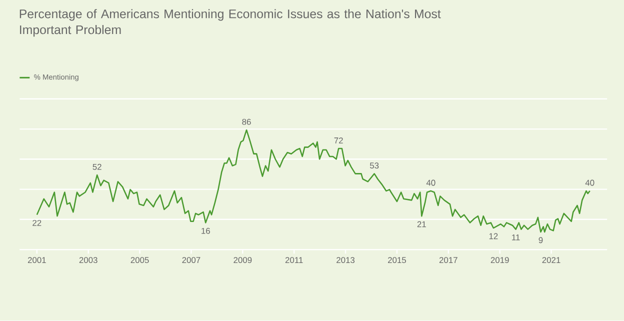  Describe the element at coordinates (397, 260) in the screenshot. I see `x-tick-label: 2015` at that location.